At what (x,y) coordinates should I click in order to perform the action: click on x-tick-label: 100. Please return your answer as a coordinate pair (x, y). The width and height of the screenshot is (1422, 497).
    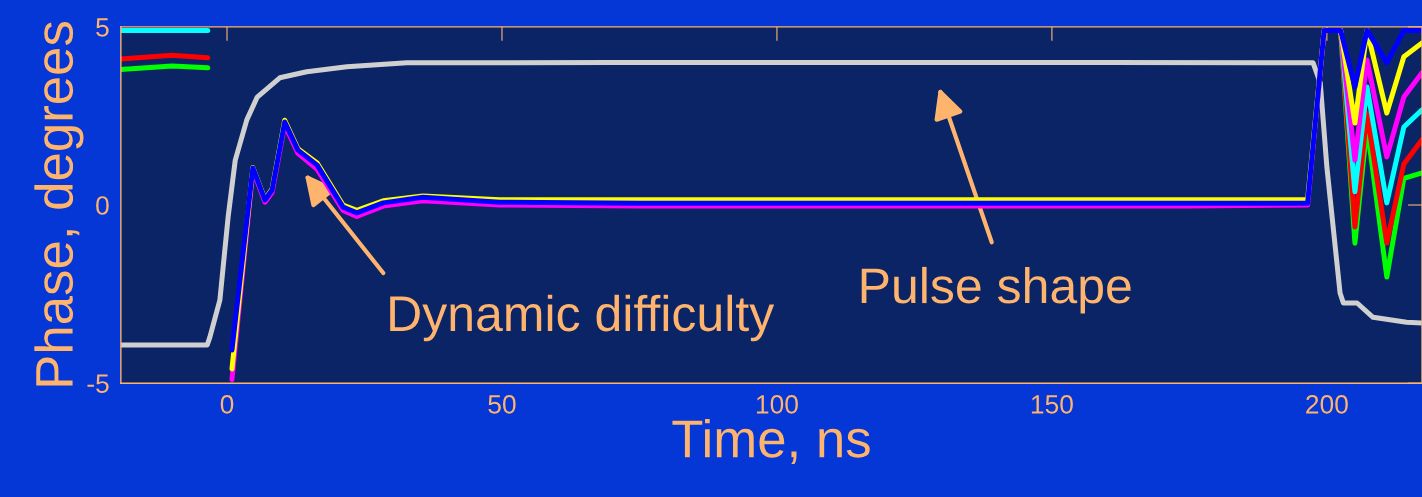
    Looking at the image, I should click on (777, 404).